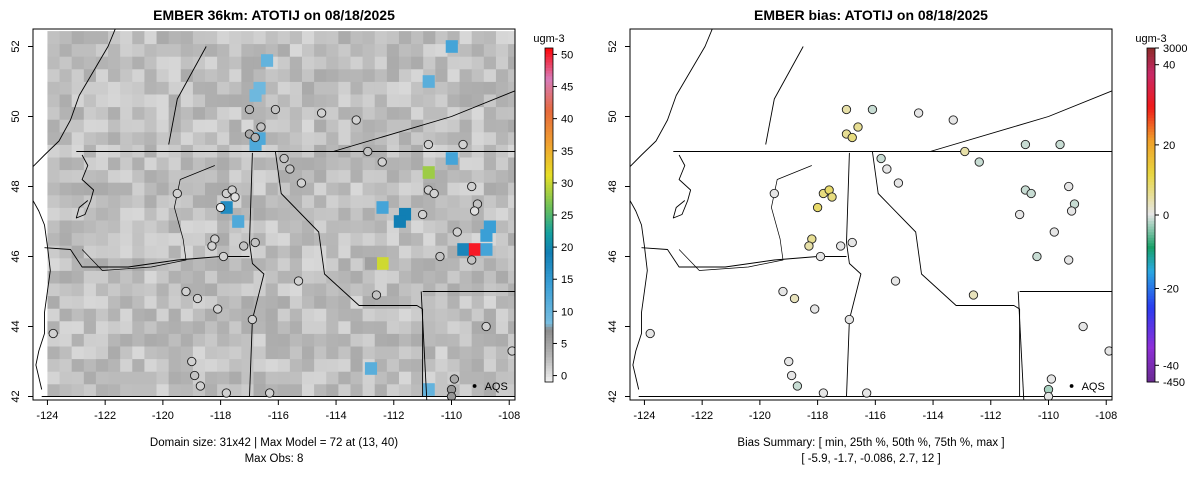 This screenshot has width=1200, height=479. I want to click on columbia-river, so click(148, 218).